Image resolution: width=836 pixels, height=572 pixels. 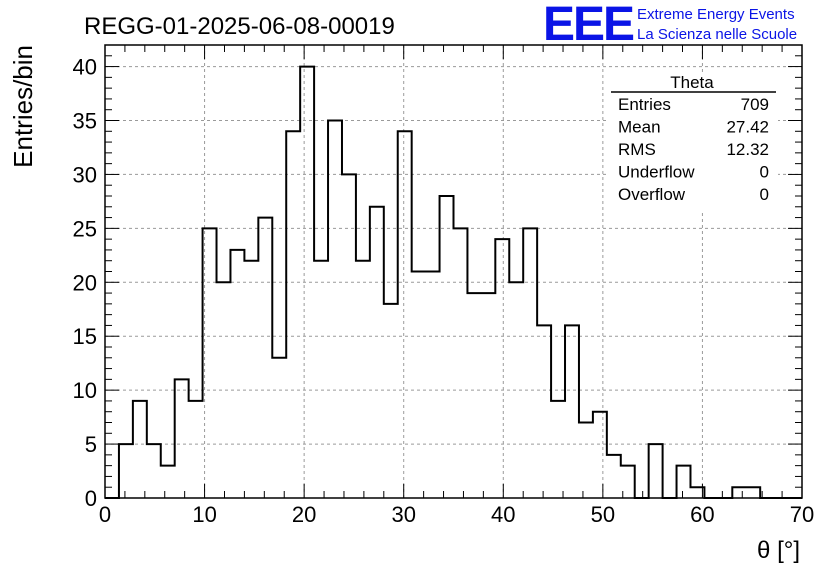 I want to click on stats-row-label: Entries, so click(x=644, y=104).